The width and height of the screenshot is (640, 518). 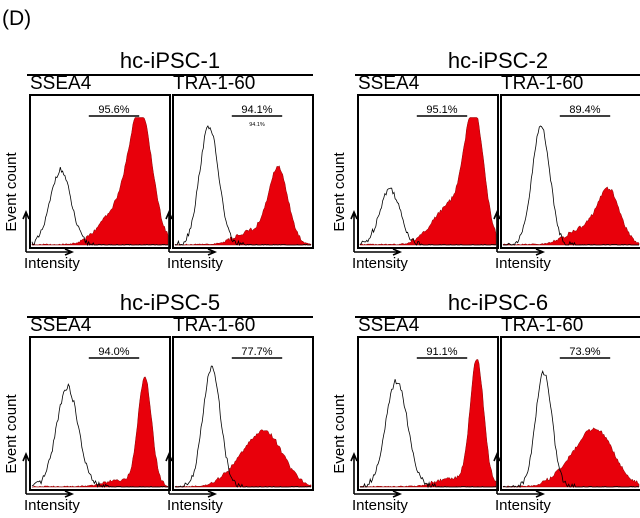 What do you see at coordinates (113, 352) in the screenshot?
I see `gate-percent: 94.0%` at bounding box center [113, 352].